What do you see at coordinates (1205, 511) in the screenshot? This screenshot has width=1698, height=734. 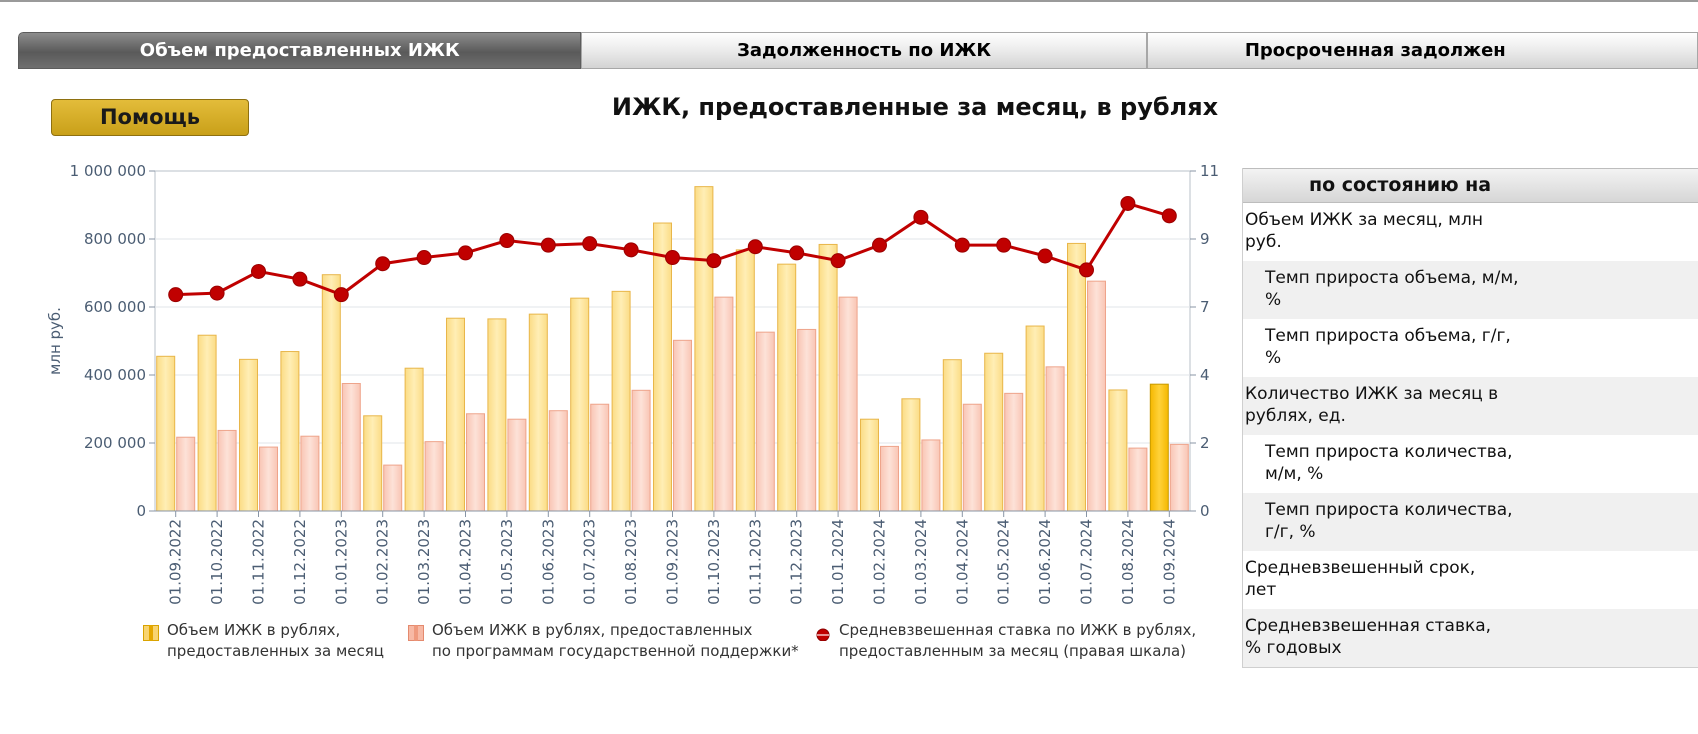 I see `y2-tick-label: 0` at bounding box center [1205, 511].